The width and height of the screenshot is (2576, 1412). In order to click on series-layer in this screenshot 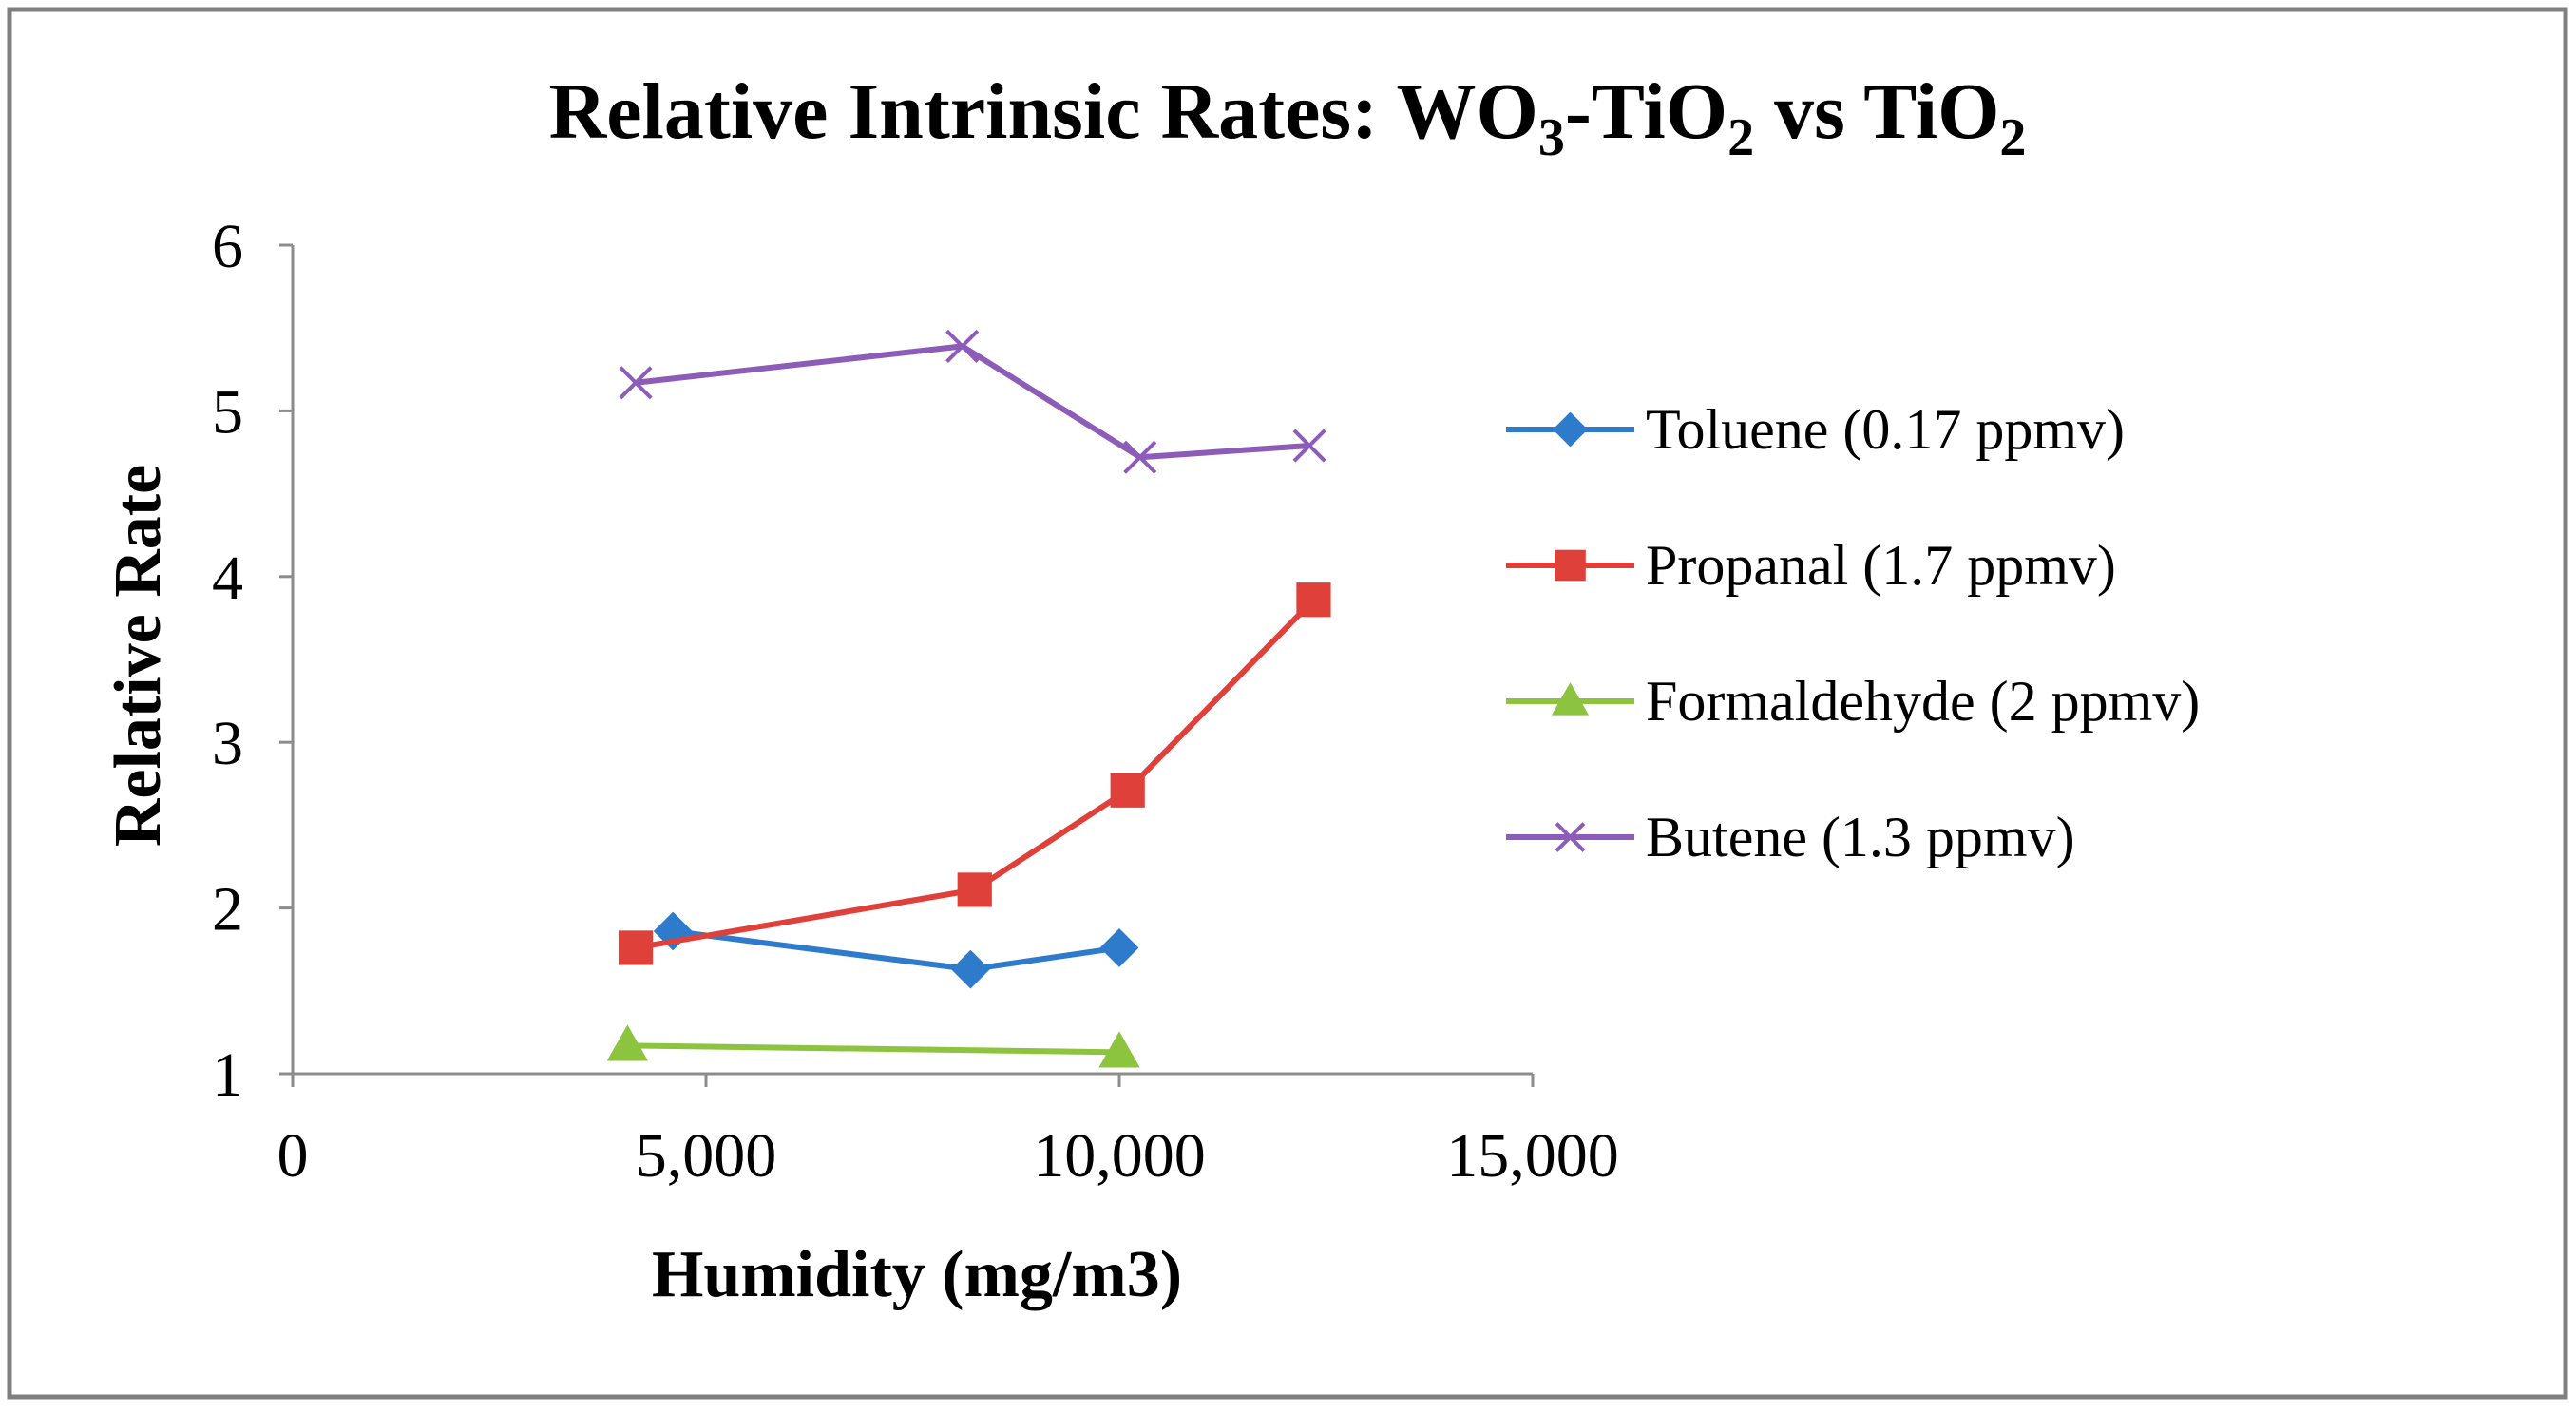, I will do `click(968, 699)`.